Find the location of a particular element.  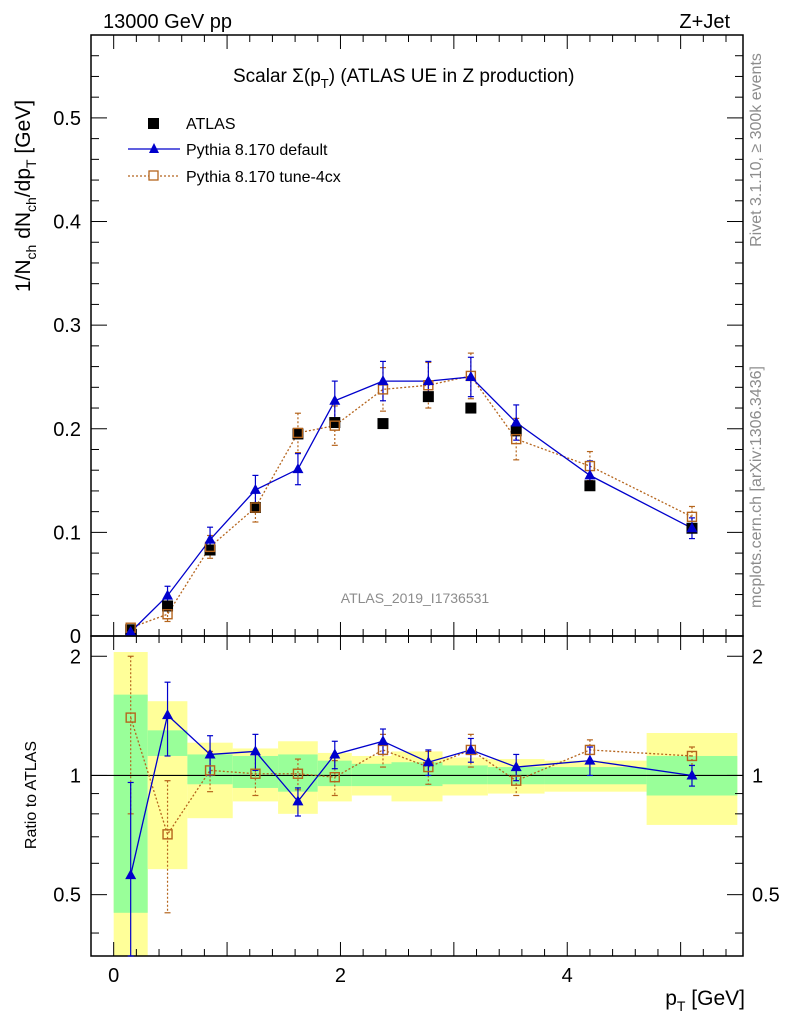

legend-marker-atlas is located at coordinates (153, 123).